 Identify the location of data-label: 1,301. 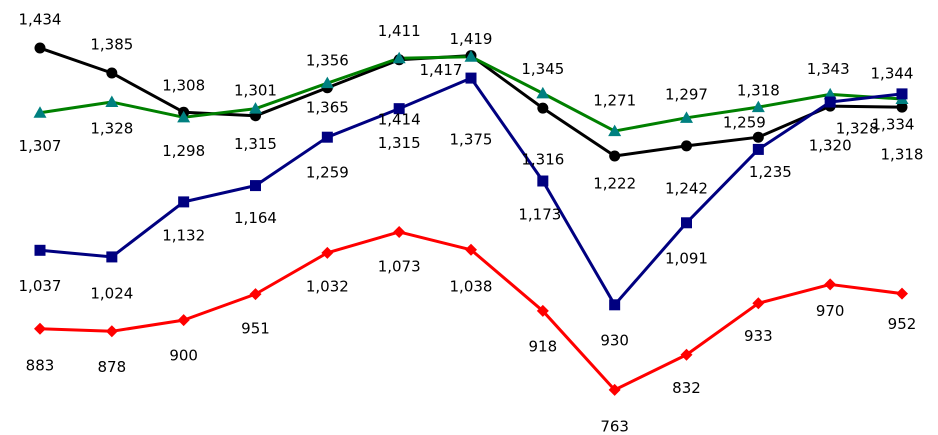
(255, 90).